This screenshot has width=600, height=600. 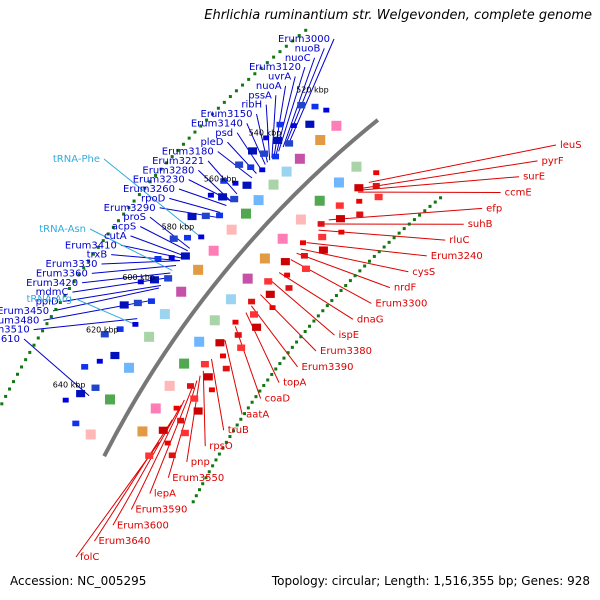 I want to click on gene-label: Erum3300, so click(x=401, y=303).